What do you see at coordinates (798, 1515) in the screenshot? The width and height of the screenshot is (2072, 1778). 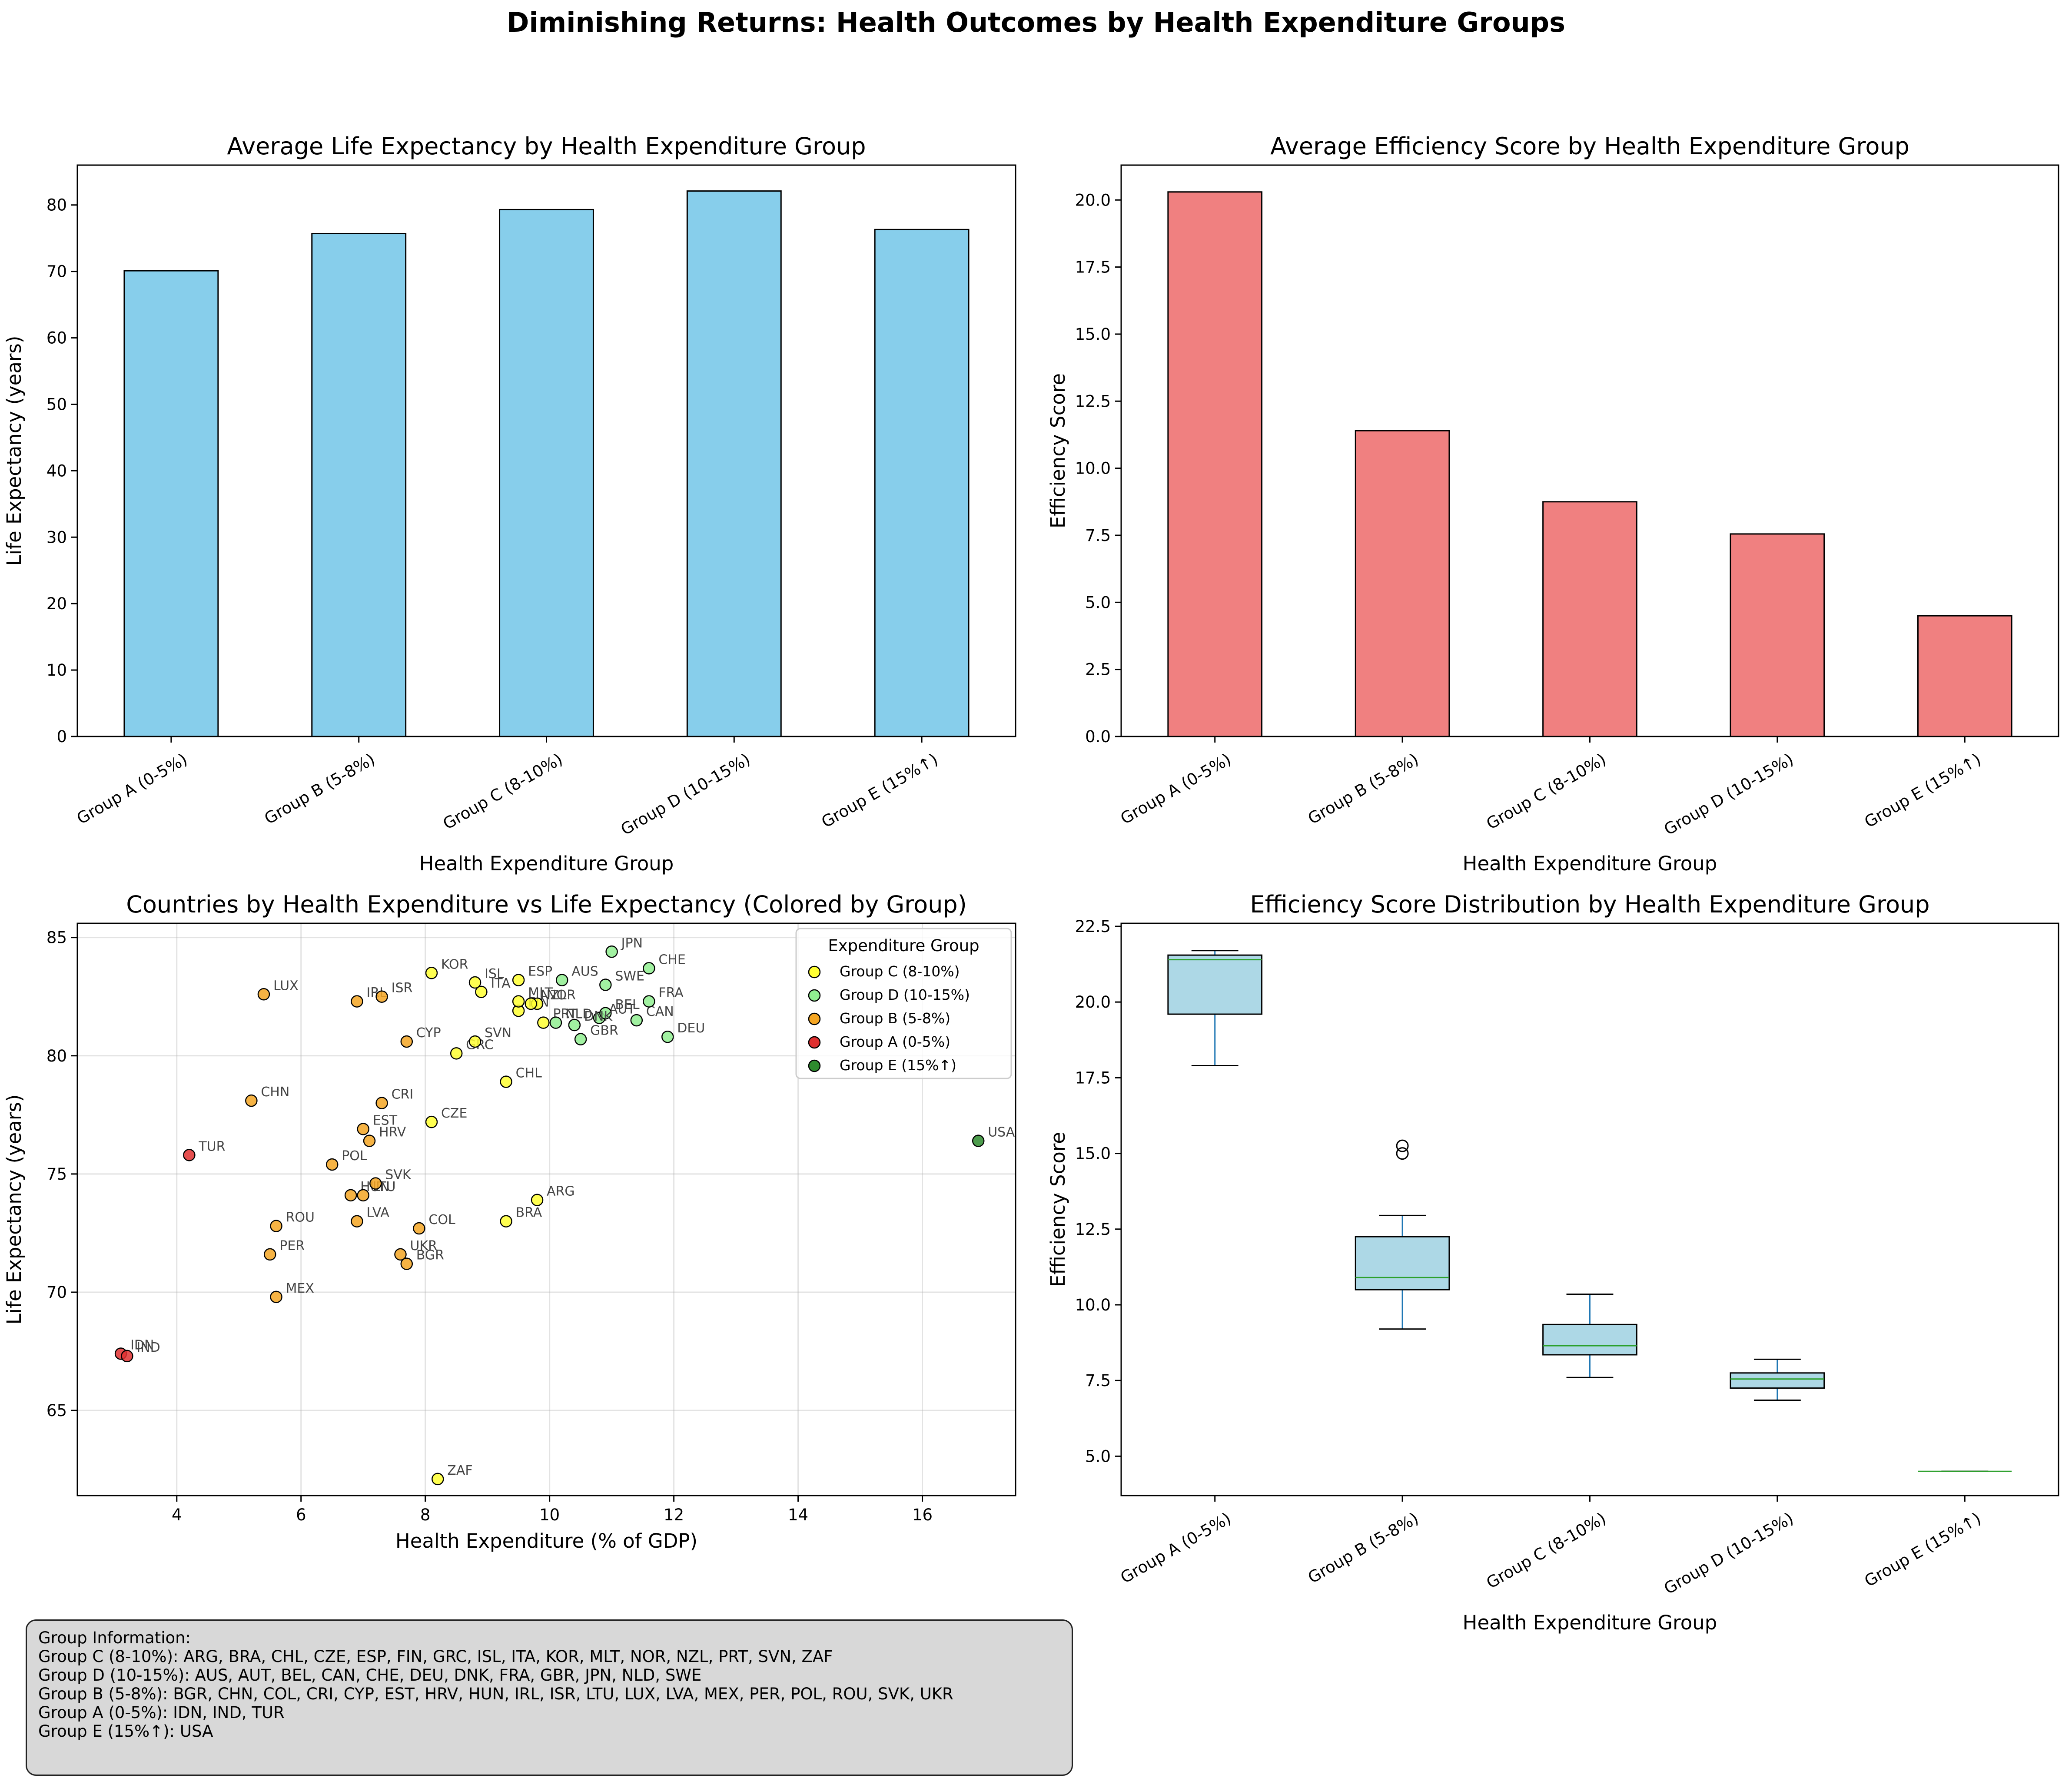 I see `x-tick-label: 14` at bounding box center [798, 1515].